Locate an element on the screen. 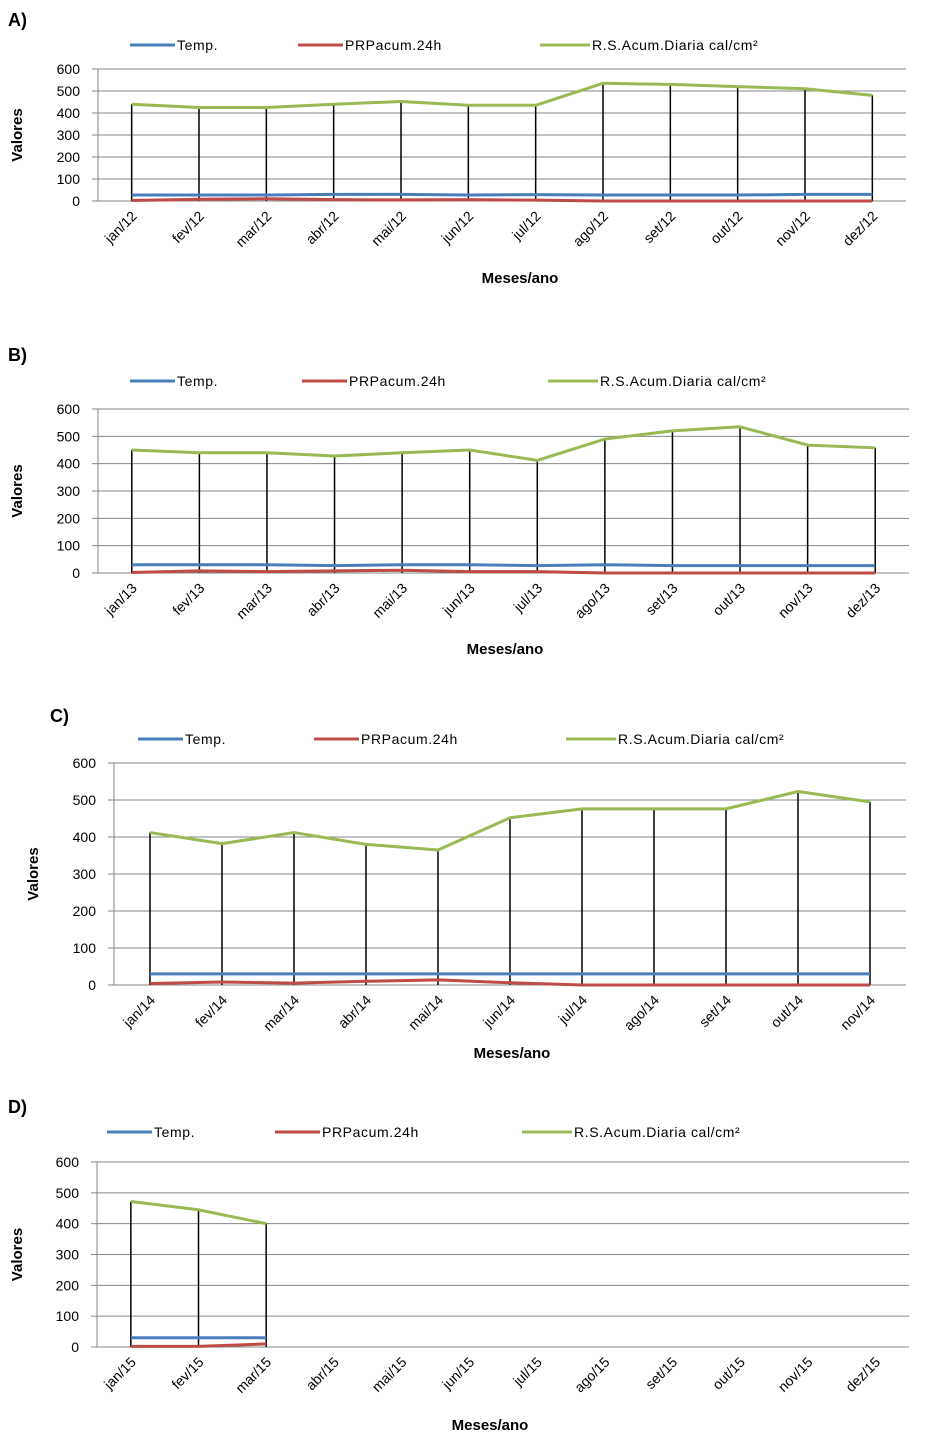 This screenshot has width=927, height=1433. x-tick-label: ago/15 is located at coordinates (592, 1375).